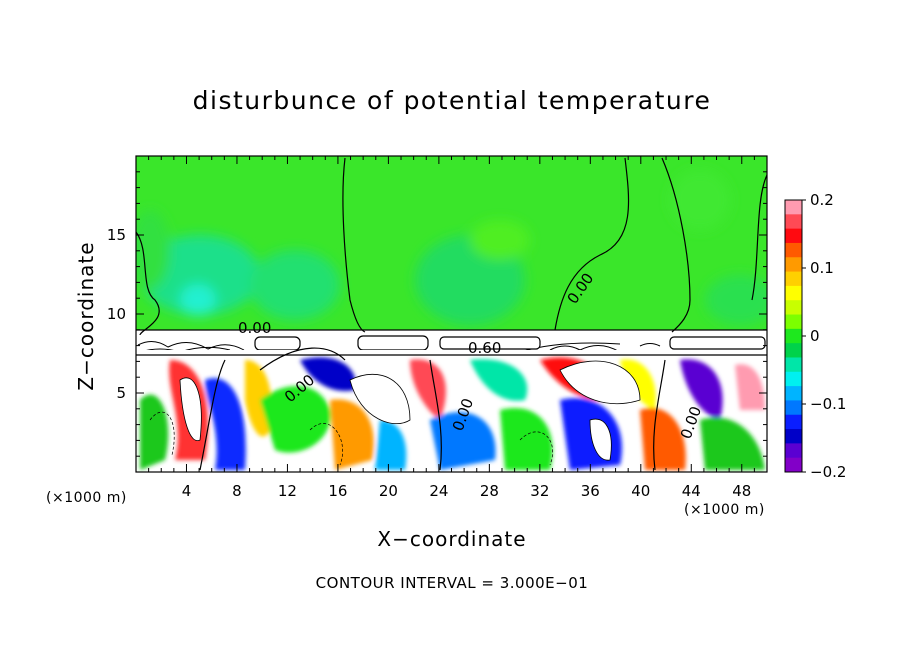 This screenshot has width=904, height=654. What do you see at coordinates (388, 491) in the screenshot?
I see `x-tick-label: 20` at bounding box center [388, 491].